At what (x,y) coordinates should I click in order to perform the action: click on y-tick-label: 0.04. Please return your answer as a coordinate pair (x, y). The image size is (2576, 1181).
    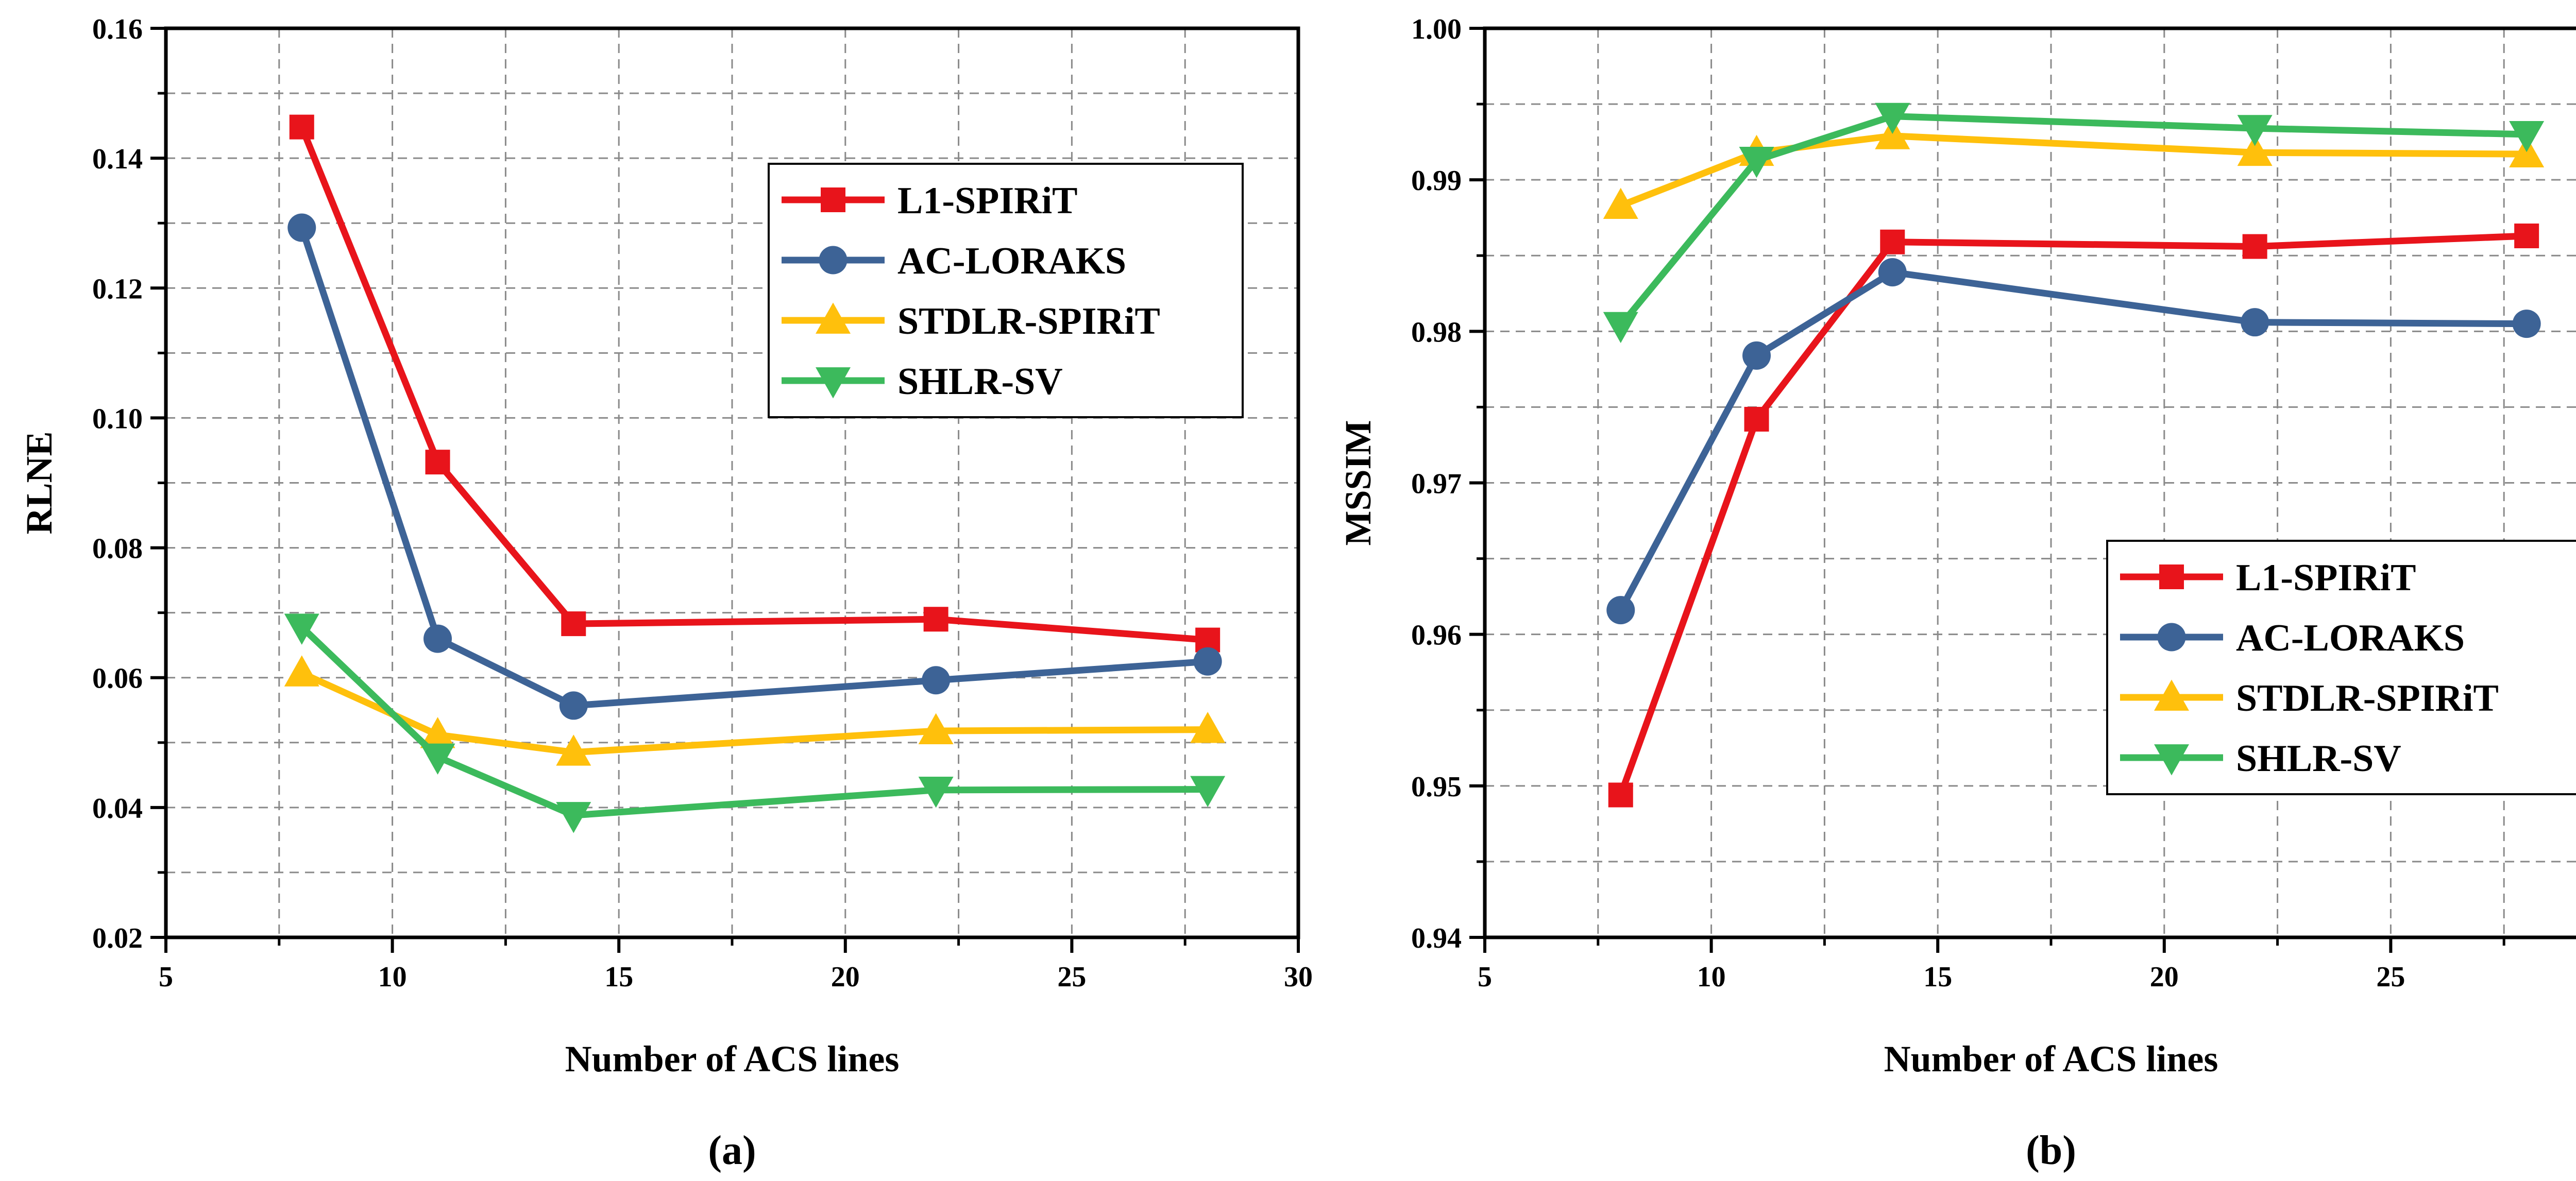
    Looking at the image, I should click on (117, 809).